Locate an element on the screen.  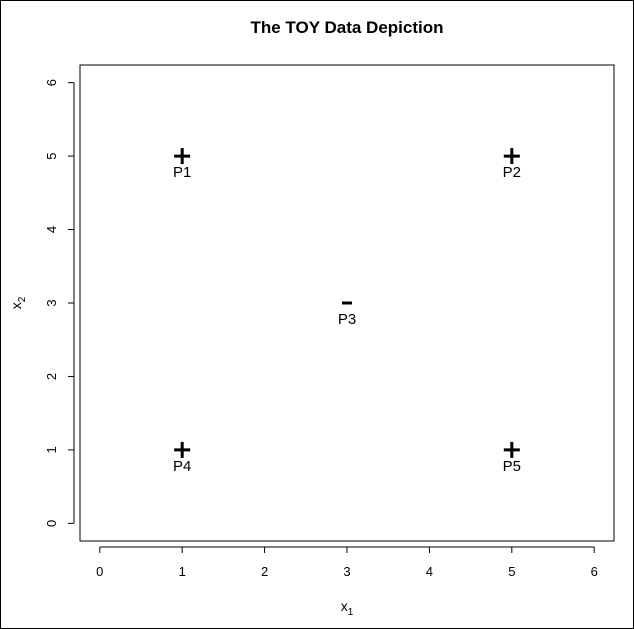
data-point-p2: P2 is located at coordinates (512, 164).